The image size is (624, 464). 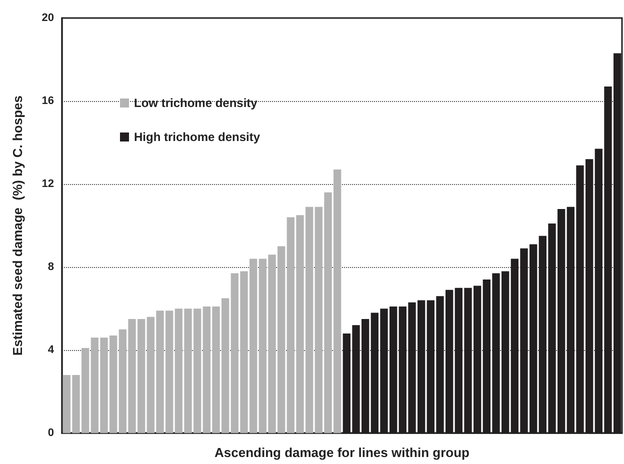 What do you see at coordinates (197, 137) in the screenshot?
I see `legend-label: High trichome density` at bounding box center [197, 137].